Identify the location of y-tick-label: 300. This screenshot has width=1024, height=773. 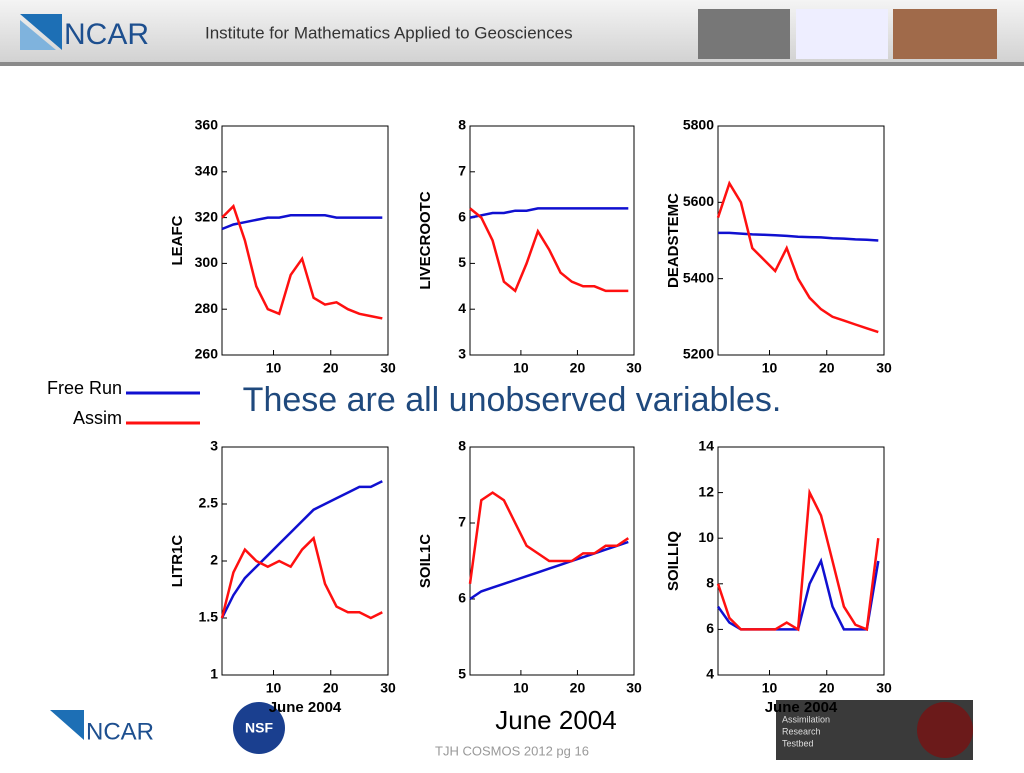
(207, 262).